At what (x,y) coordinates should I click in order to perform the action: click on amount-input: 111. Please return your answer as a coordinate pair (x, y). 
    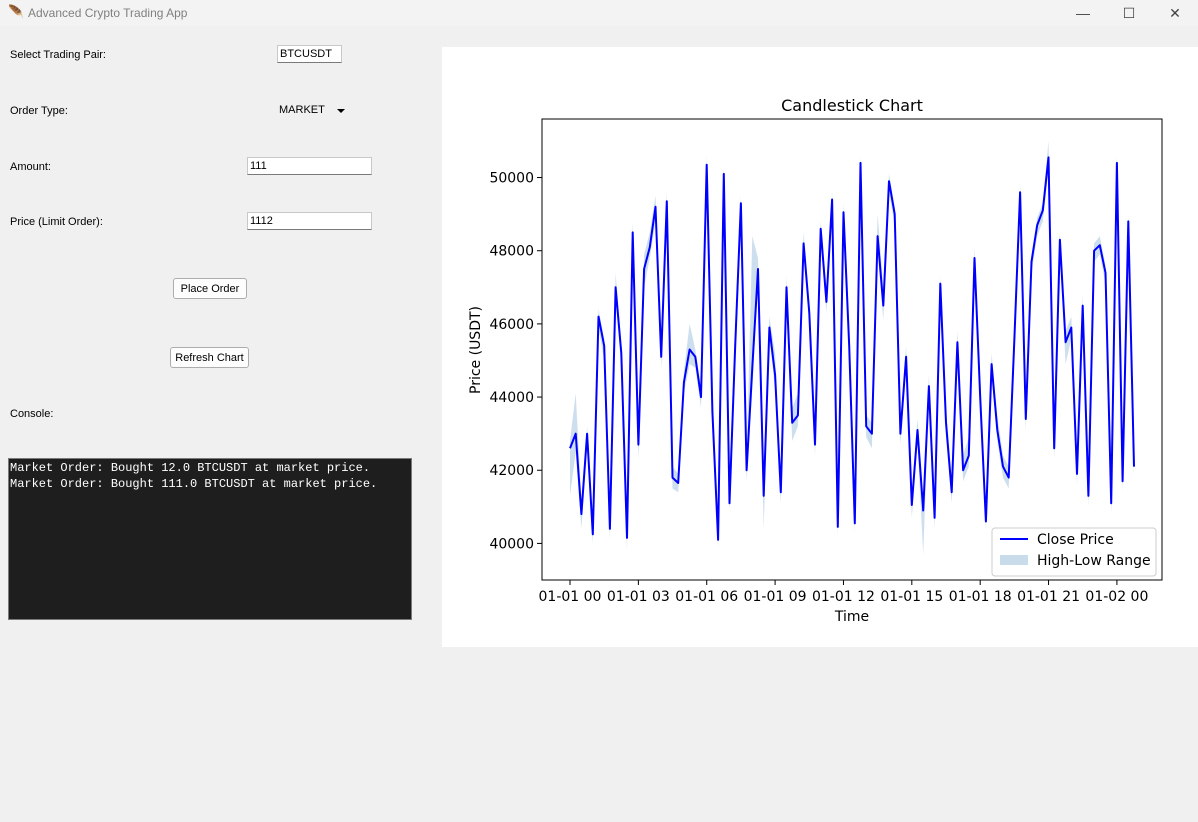
    Looking at the image, I should click on (309, 166).